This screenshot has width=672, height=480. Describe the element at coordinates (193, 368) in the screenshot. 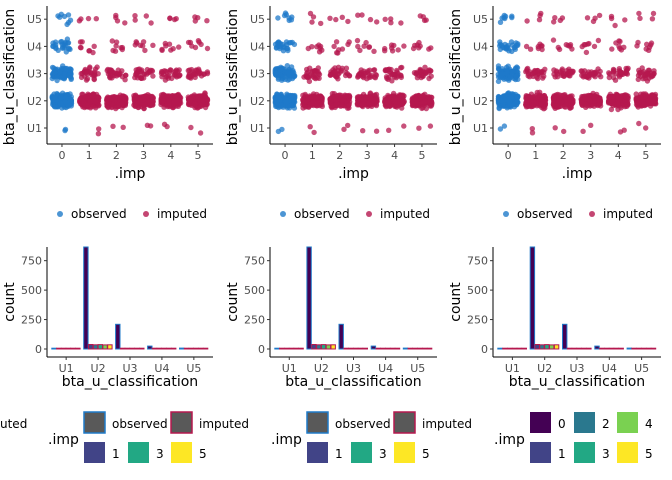

I see `x-tick-label: U5` at that location.